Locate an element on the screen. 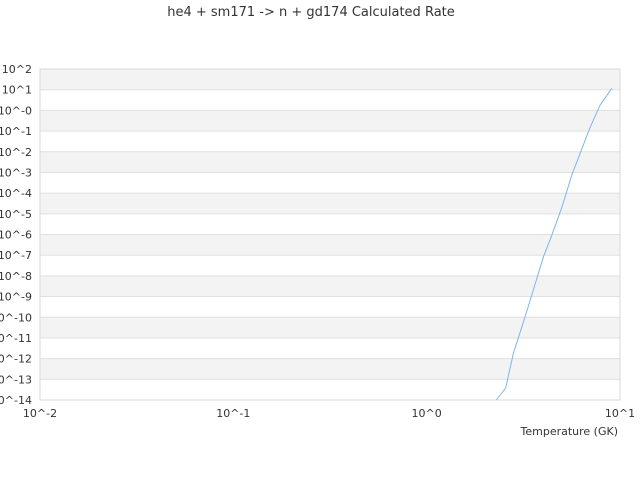 The height and width of the screenshot is (484, 640). y-tick-label: 10^-14 is located at coordinates (16, 400).